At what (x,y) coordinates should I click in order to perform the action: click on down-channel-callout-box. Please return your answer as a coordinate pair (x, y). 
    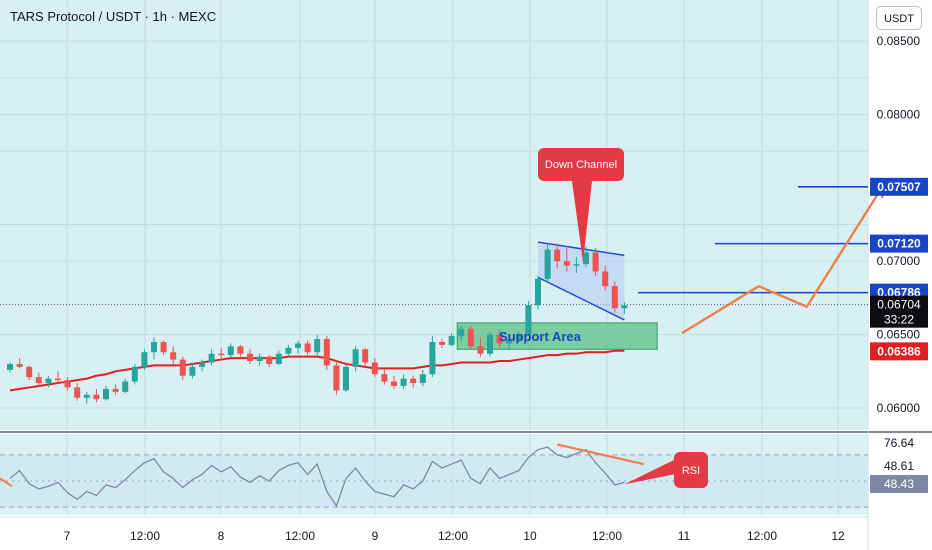
    Looking at the image, I should click on (581, 164).